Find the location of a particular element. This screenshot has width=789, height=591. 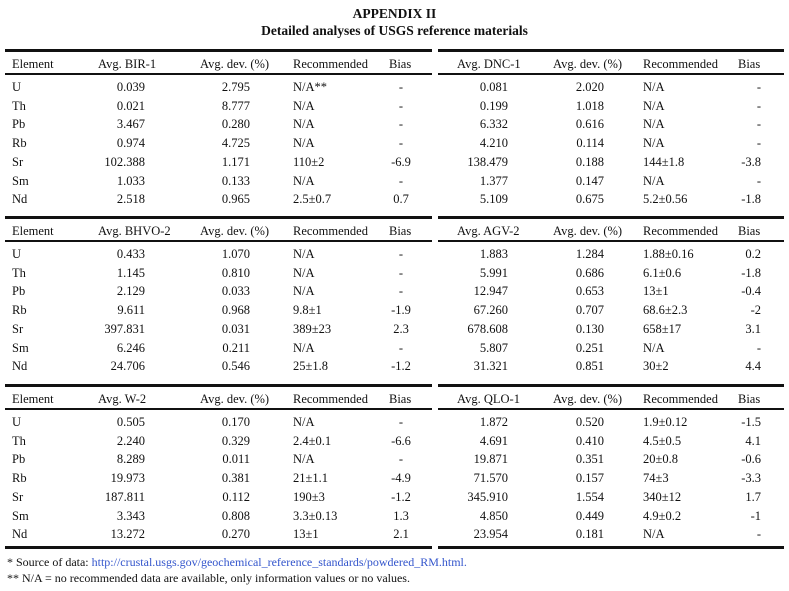

bias-value: -3.3 is located at coordinates (751, 478).